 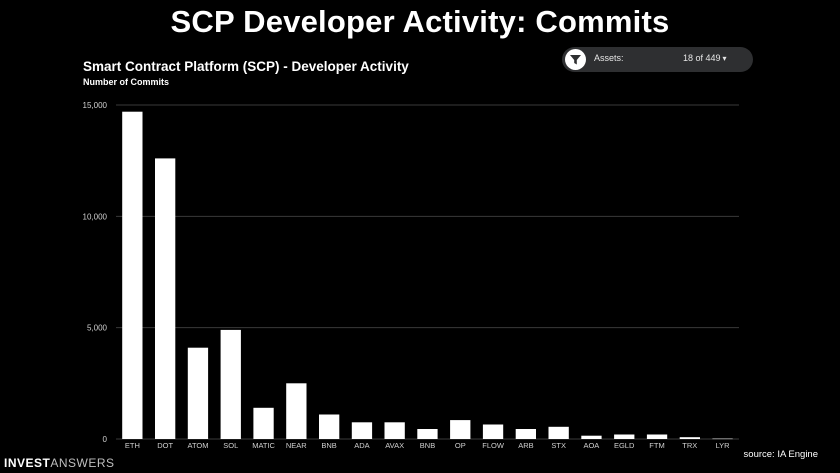 What do you see at coordinates (296, 411) in the screenshot?
I see `bar-near` at bounding box center [296, 411].